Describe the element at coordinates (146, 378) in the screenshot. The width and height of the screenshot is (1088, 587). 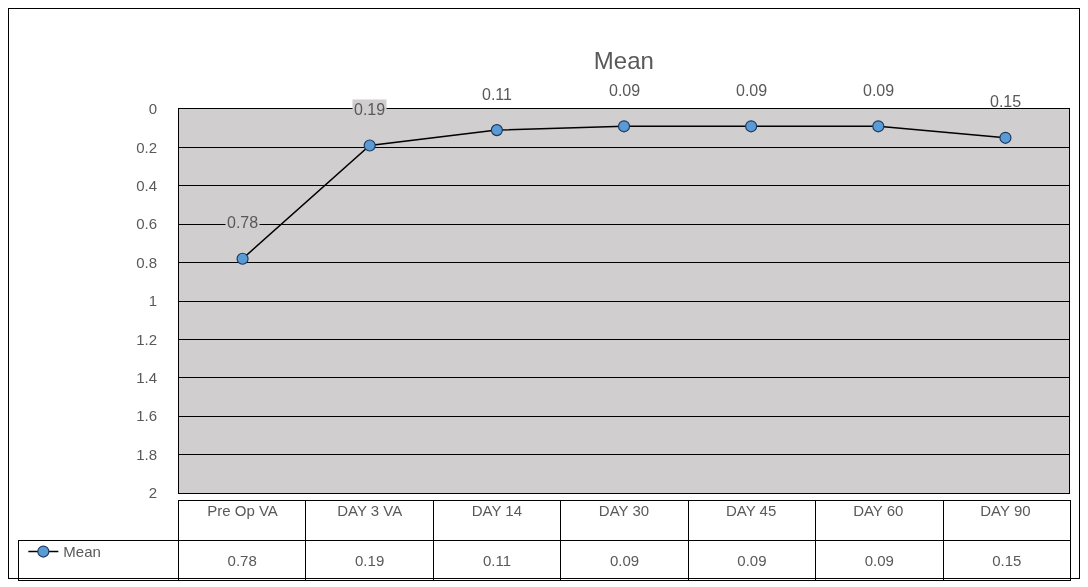
I see `y-tick-label: 1.4` at that location.